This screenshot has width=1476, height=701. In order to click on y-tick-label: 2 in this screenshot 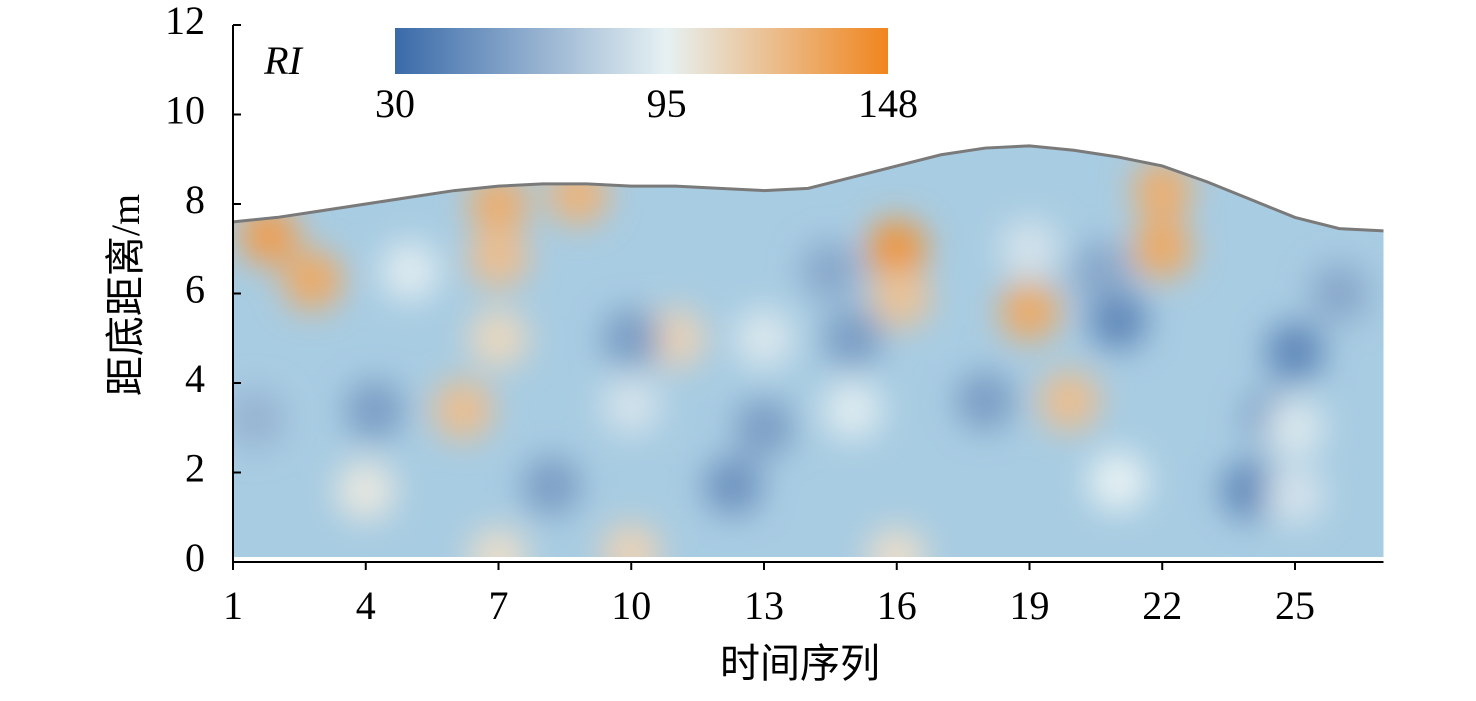, I will do `click(195, 468)`.